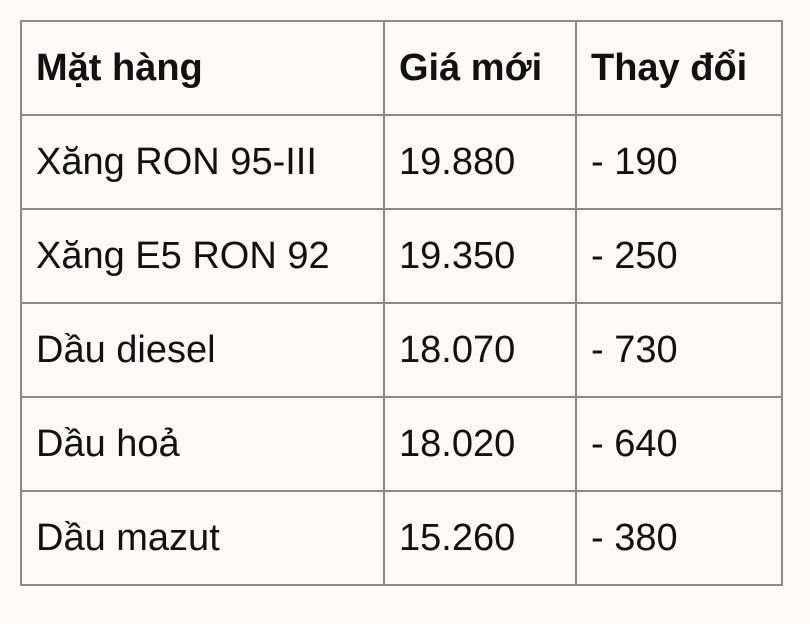  I want to click on table-row: Xăng RON 95-III 19.880 - 190, so click(401, 162).